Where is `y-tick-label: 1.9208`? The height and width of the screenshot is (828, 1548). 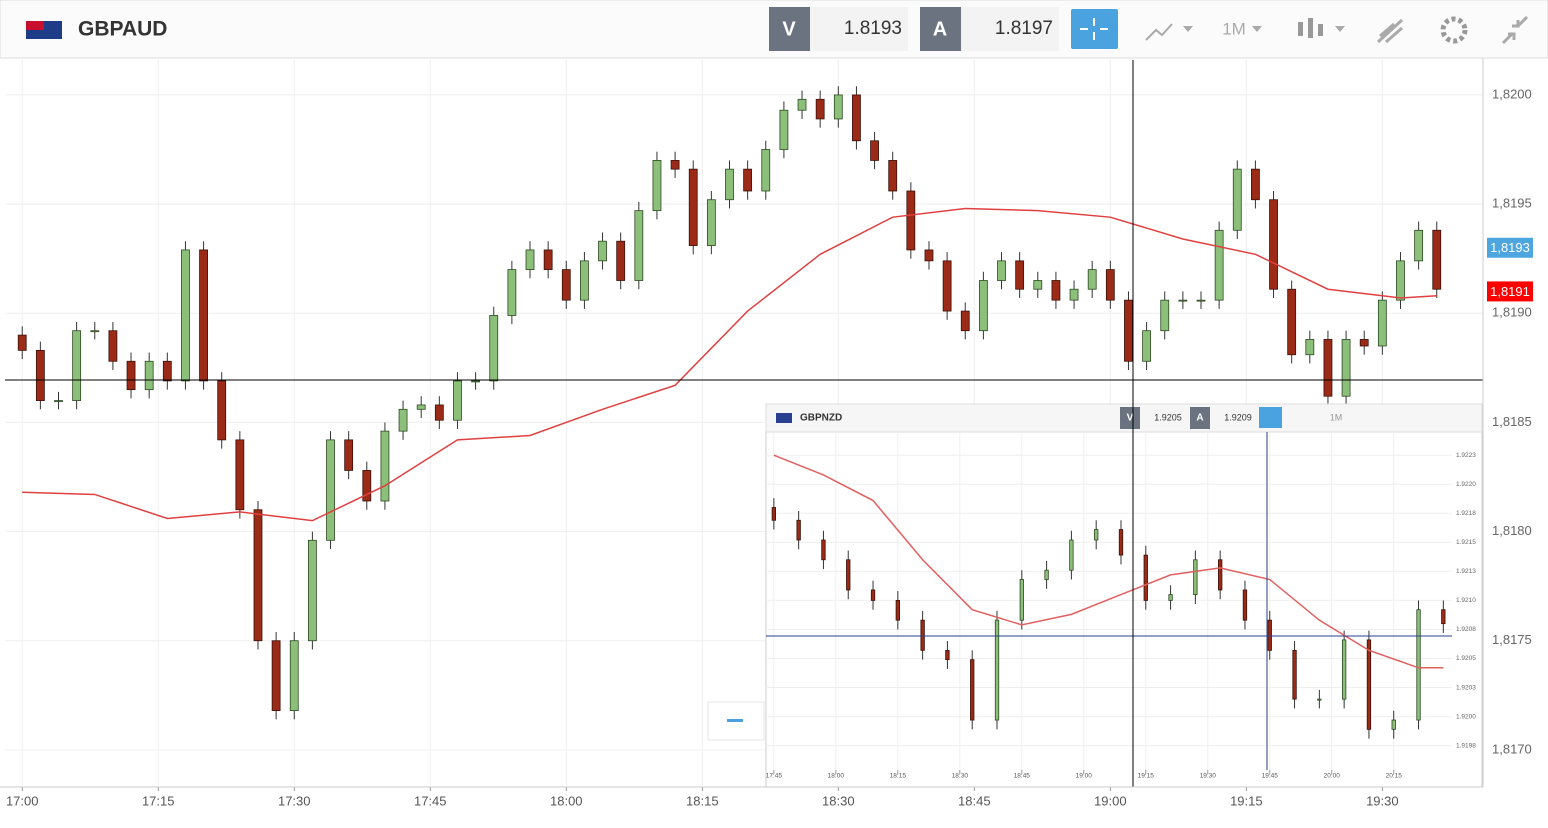
y-tick-label: 1.9208 is located at coordinates (1466, 629).